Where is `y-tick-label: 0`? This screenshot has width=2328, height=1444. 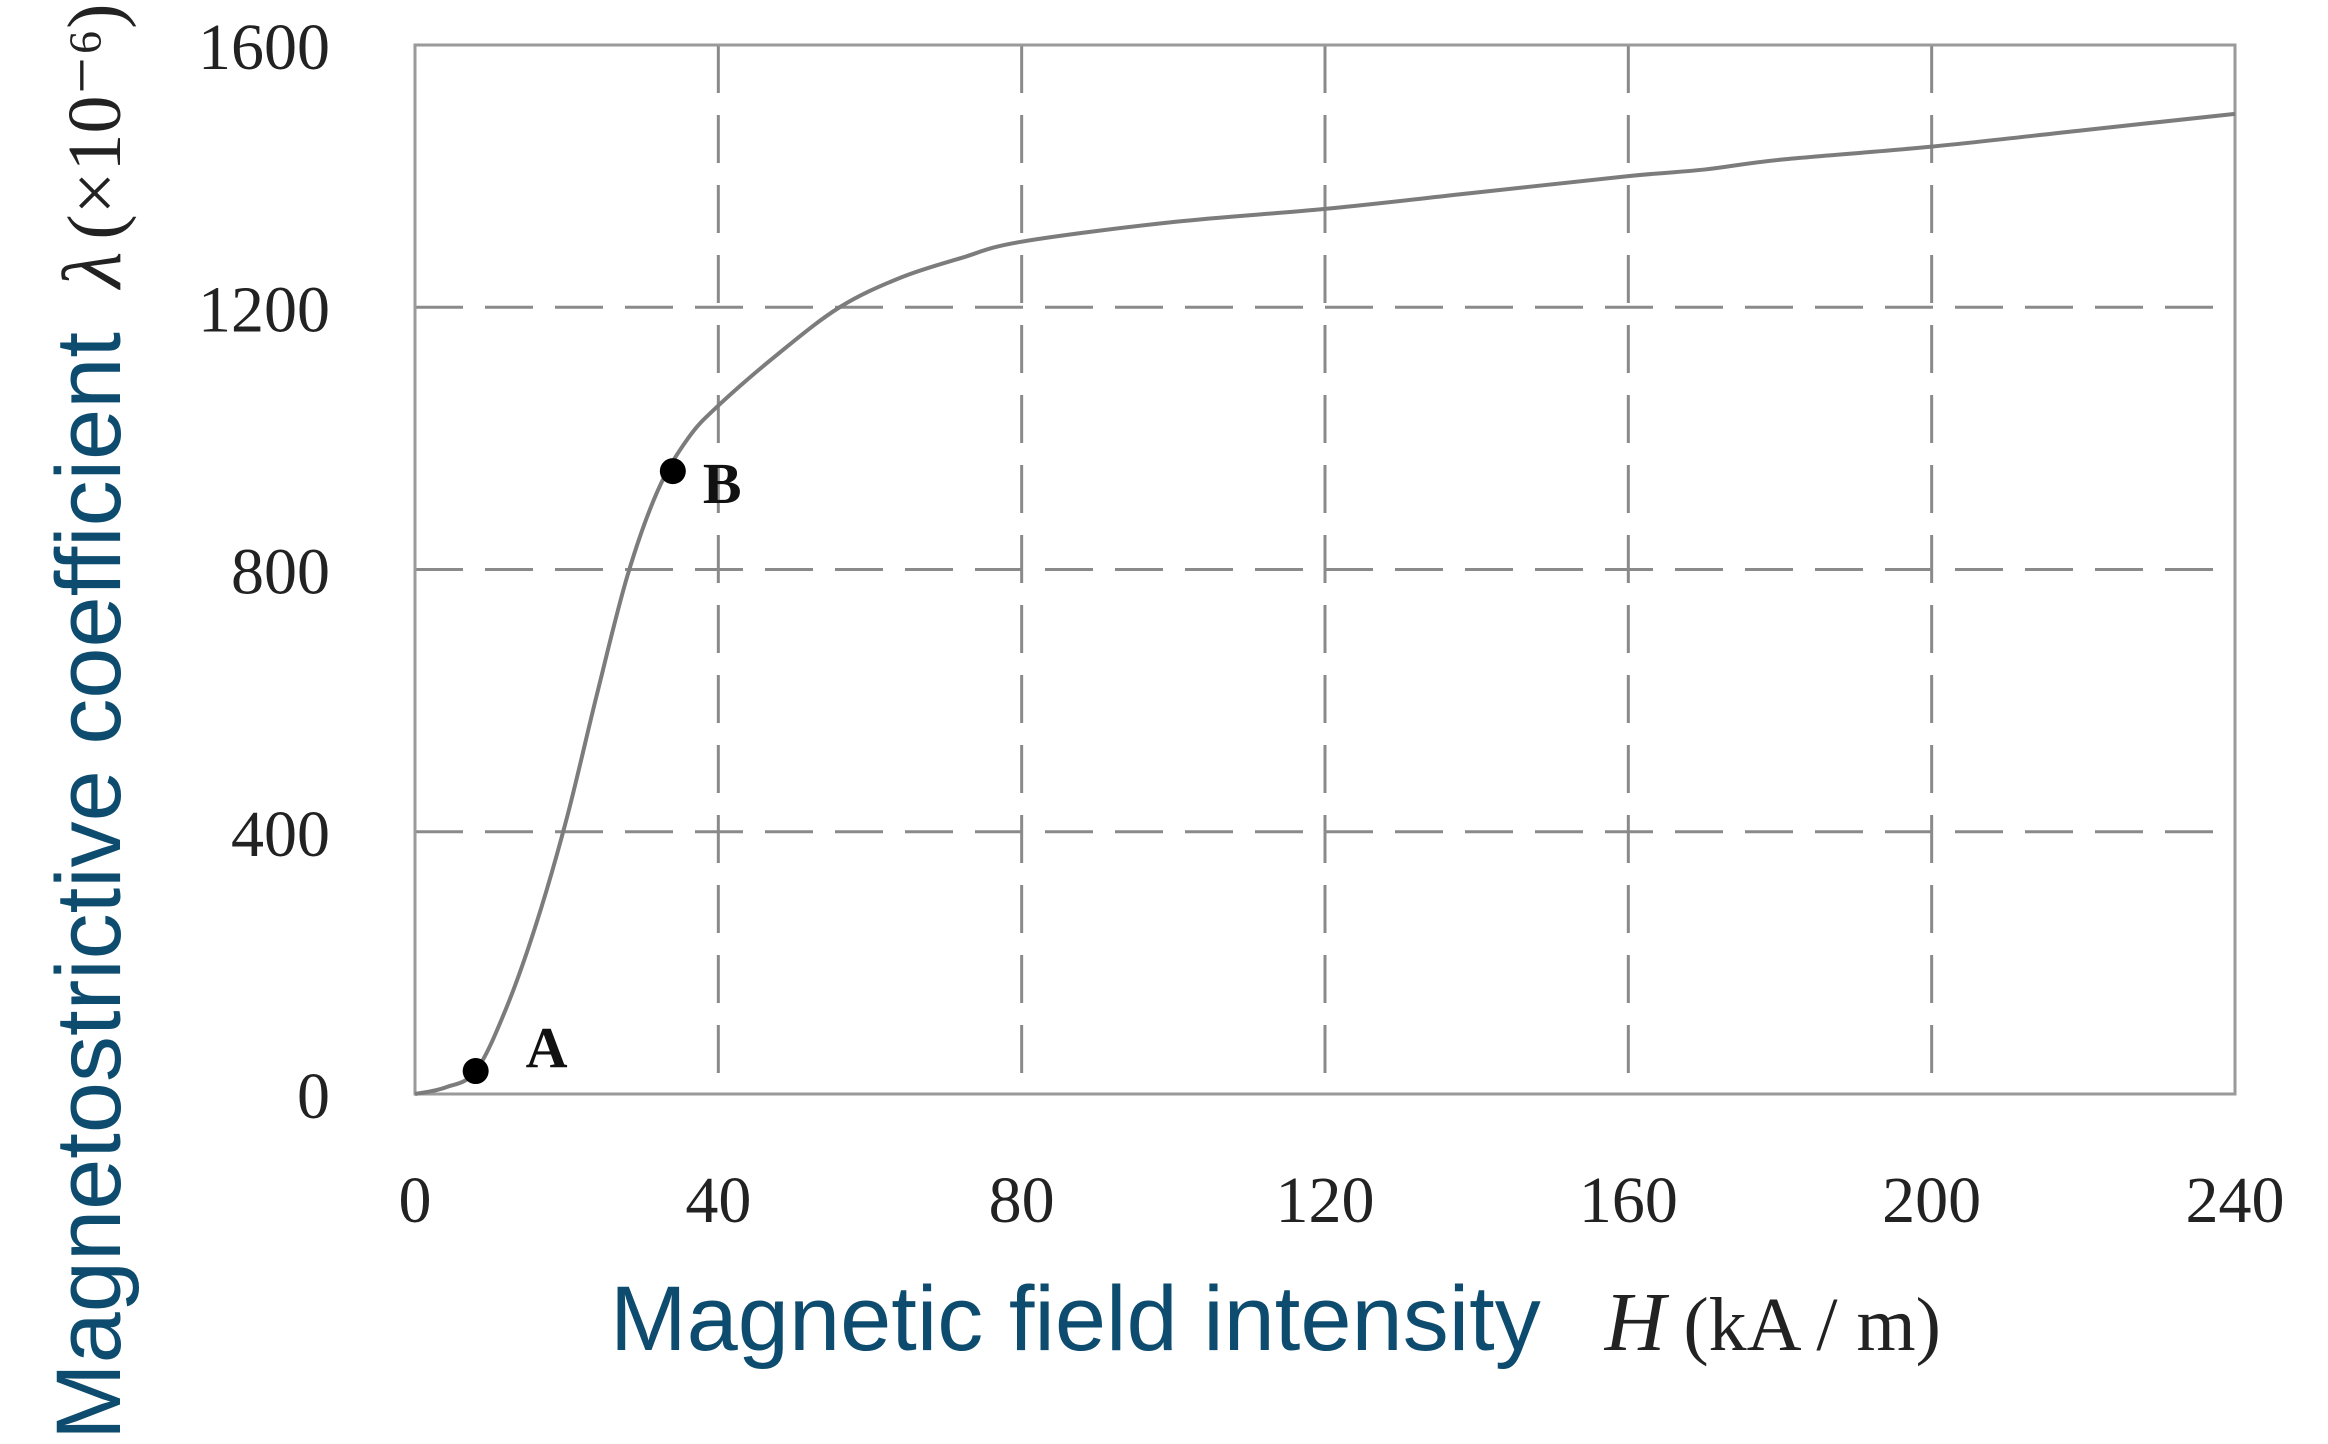 y-tick-label: 0 is located at coordinates (313, 1096).